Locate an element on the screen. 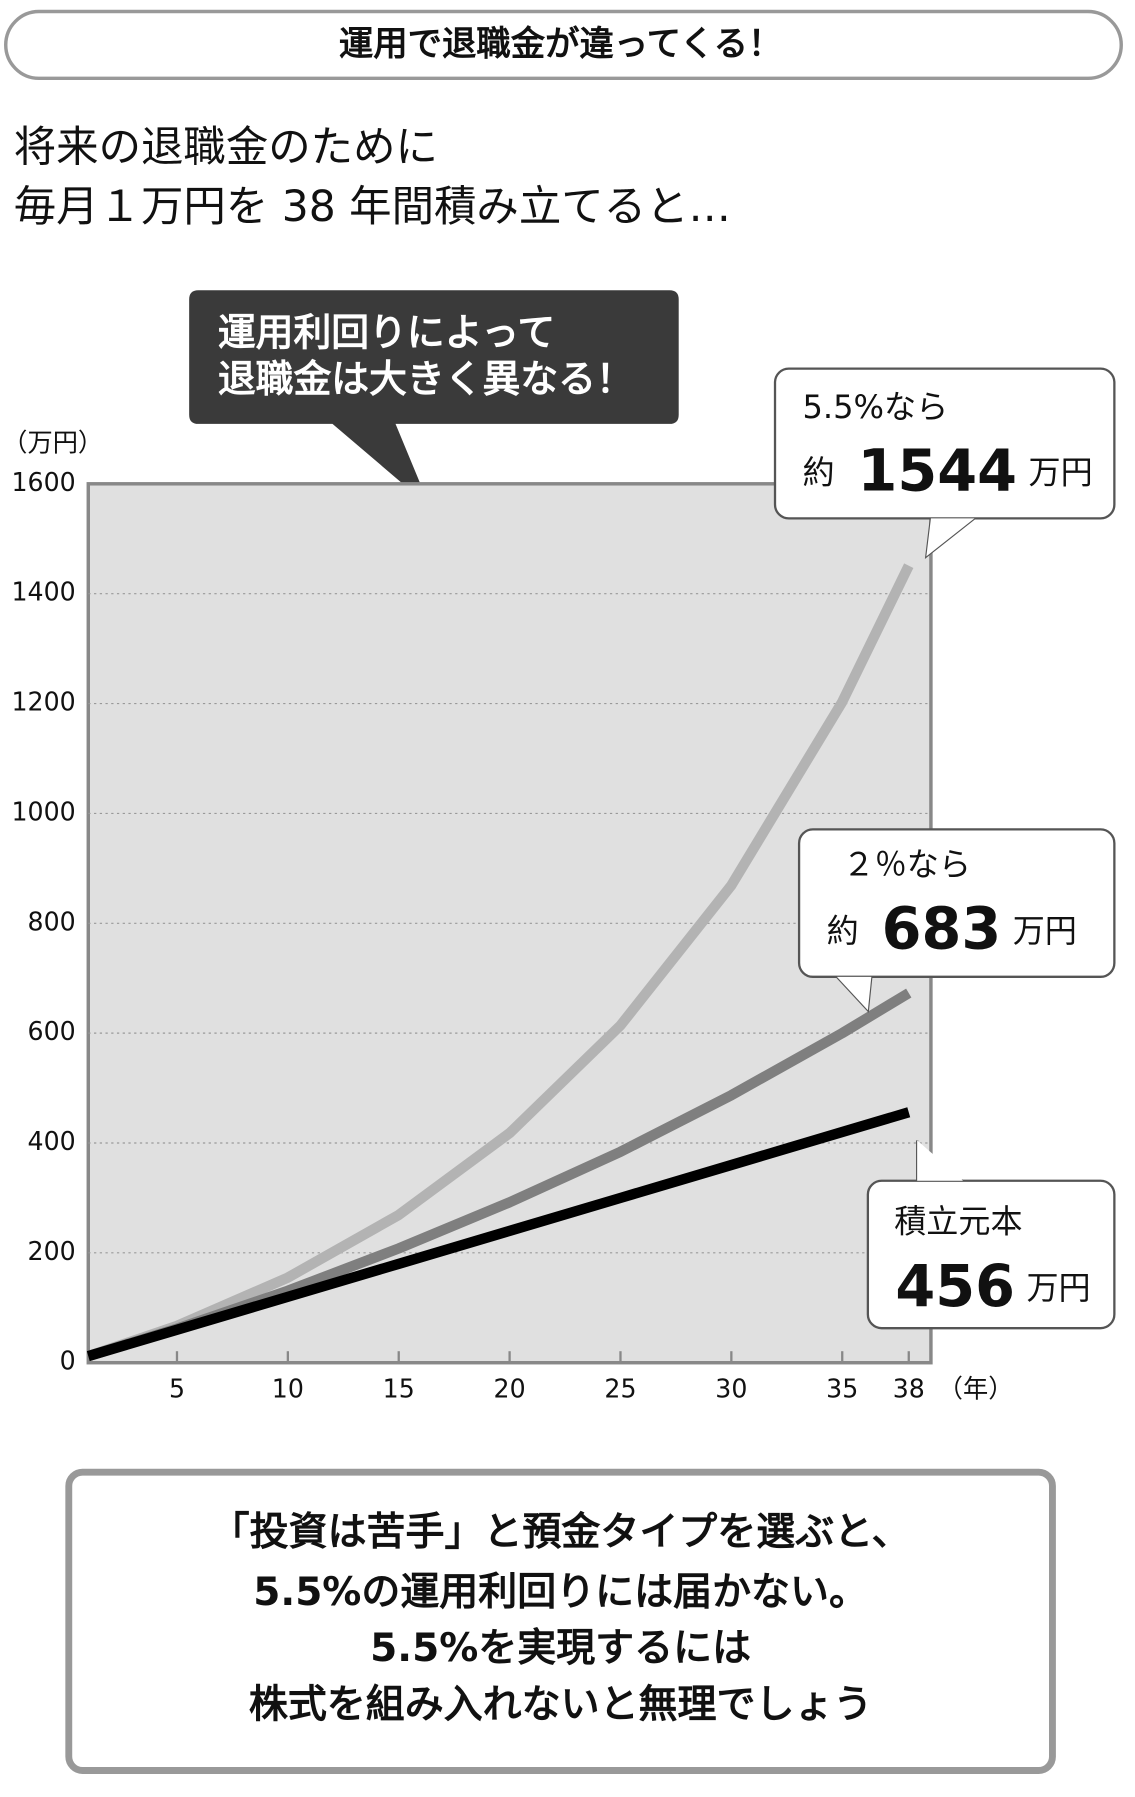 Image resolution: width=1135 pixels, height=1797 pixels. y-tick-label: 200 is located at coordinates (52, 1251).